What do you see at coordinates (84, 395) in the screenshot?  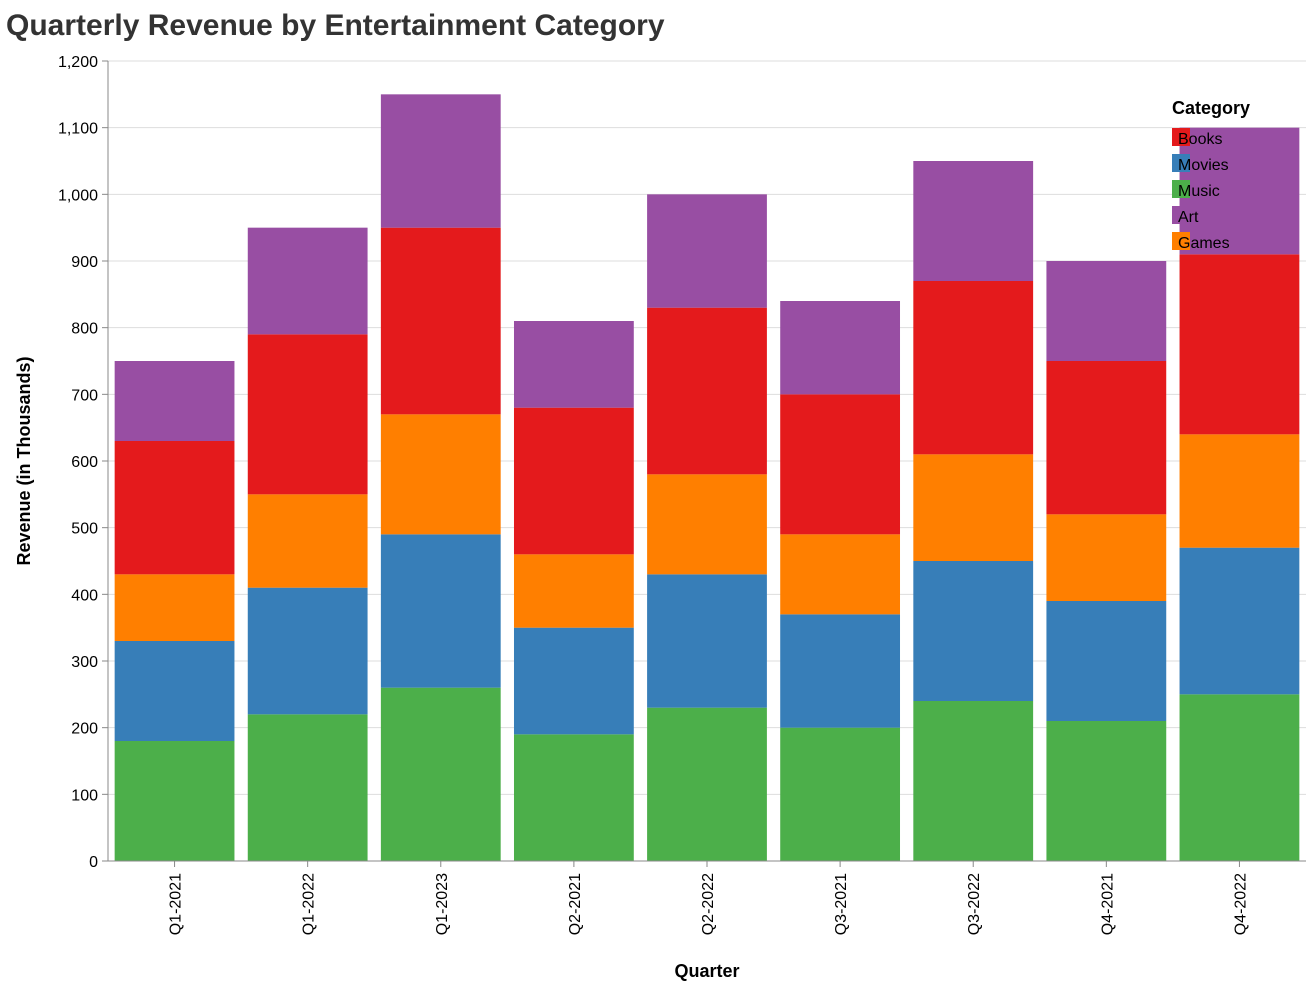 I see `y-tick-label: 700` at bounding box center [84, 395].